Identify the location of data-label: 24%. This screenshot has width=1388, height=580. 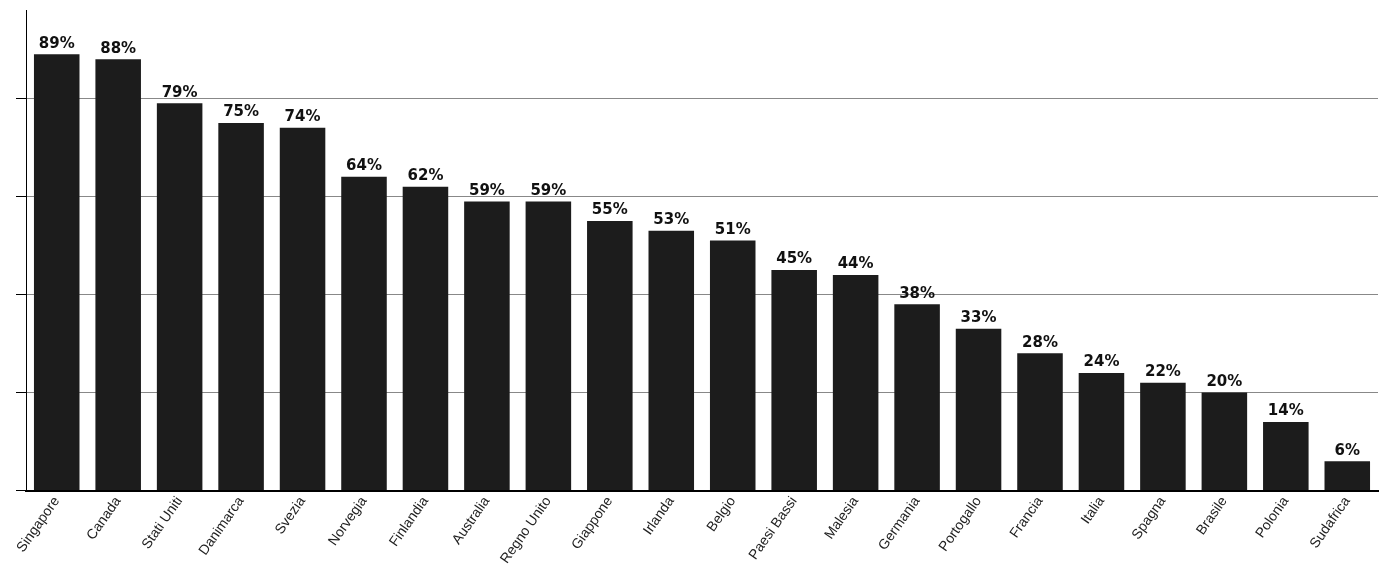
(1101, 361).